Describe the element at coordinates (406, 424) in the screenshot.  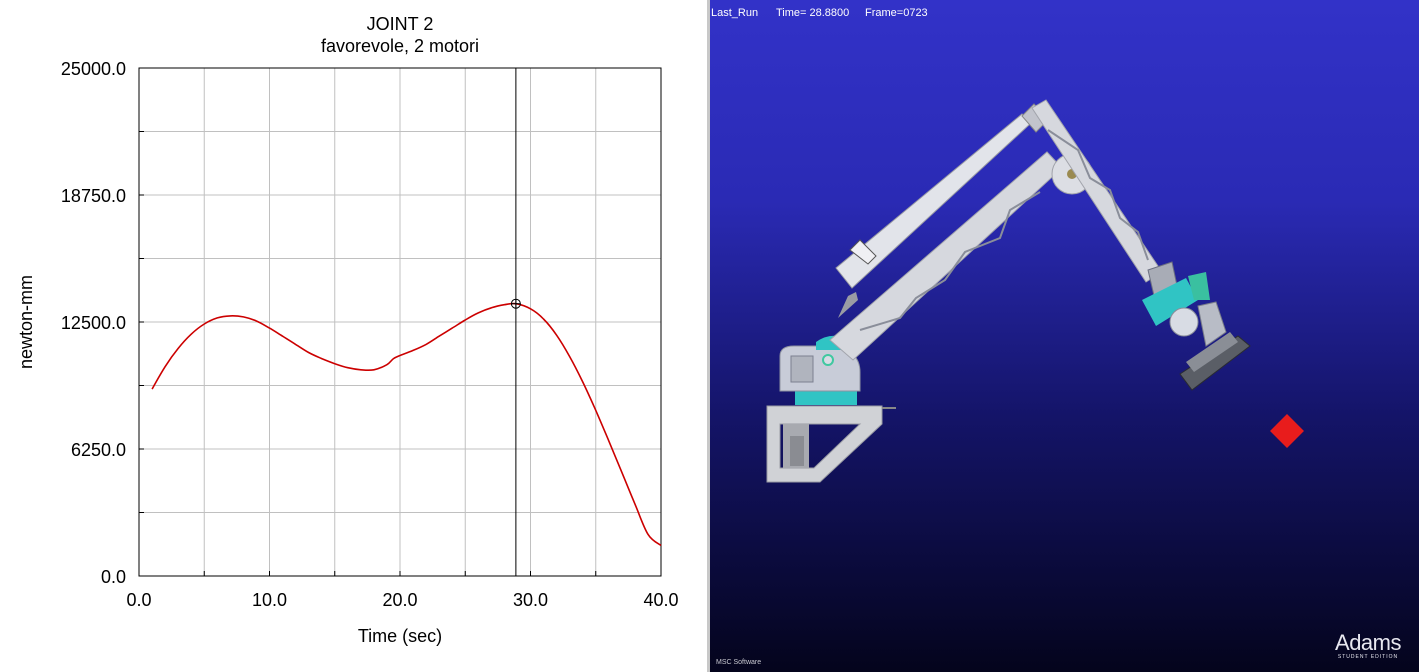
I see `series-line` at that location.